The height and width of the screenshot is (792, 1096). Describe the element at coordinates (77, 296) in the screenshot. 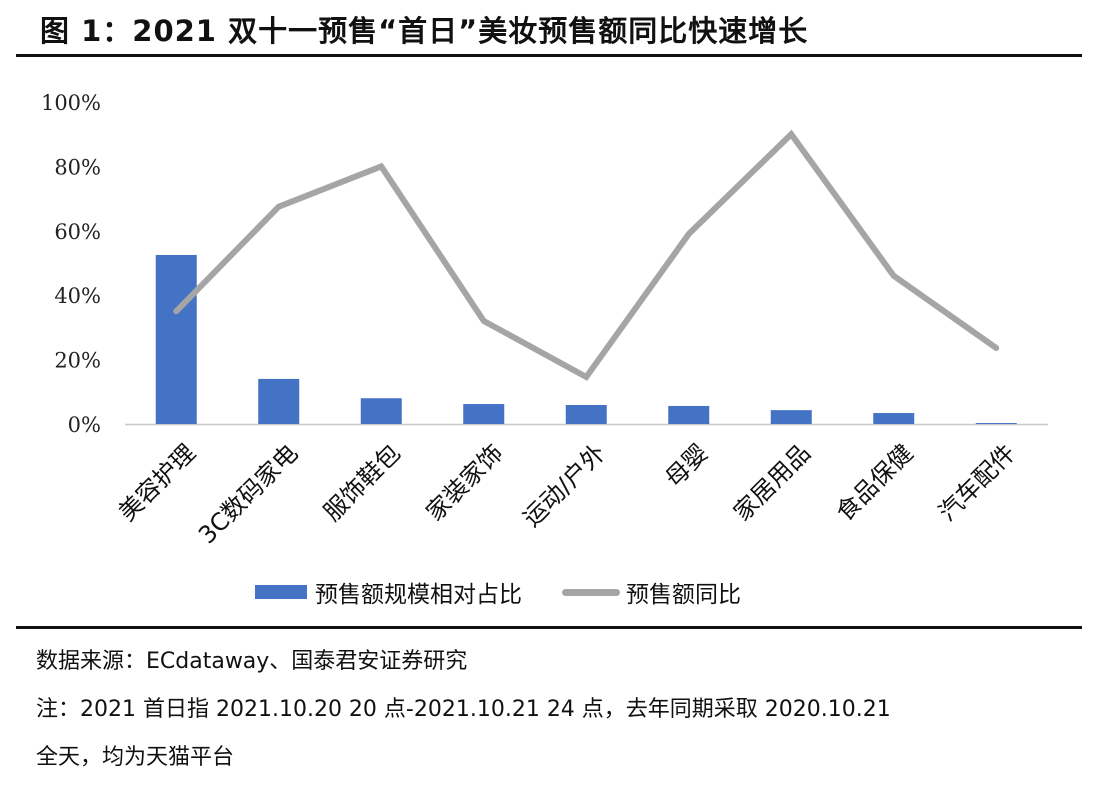

I see `y-tick-label: 40%` at that location.